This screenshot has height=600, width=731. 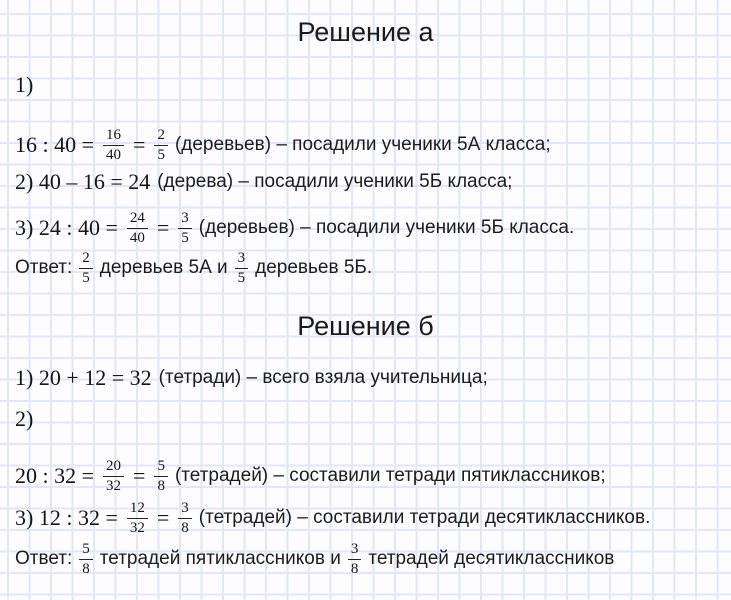 What do you see at coordinates (114, 134) in the screenshot?
I see `fraction-numerator: 16` at bounding box center [114, 134].